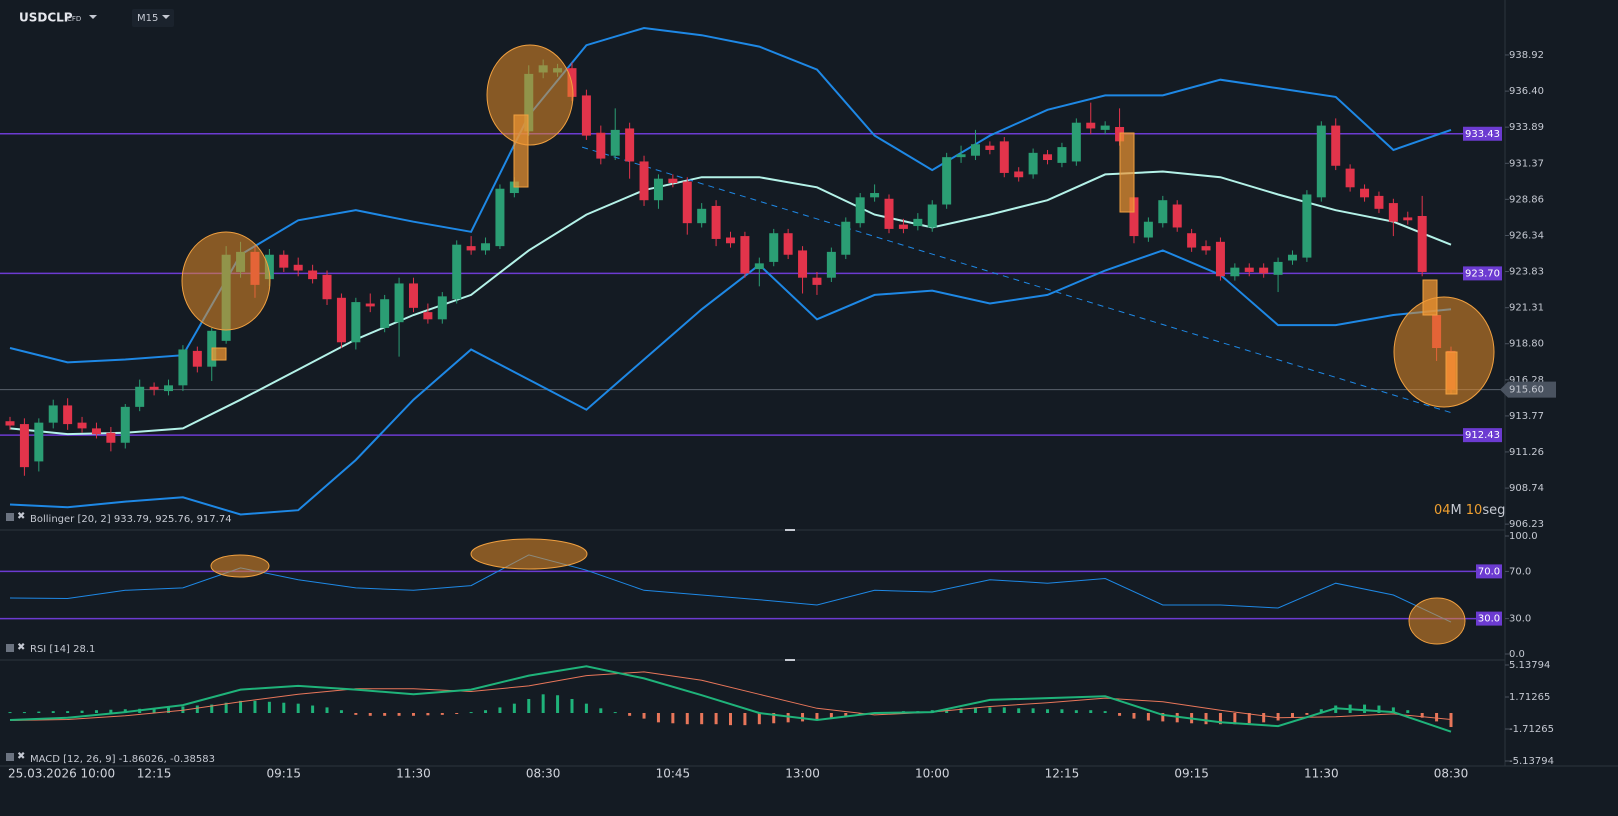 Image resolution: width=1618 pixels, height=816 pixels. I want to click on macd-line, so click(730, 699).